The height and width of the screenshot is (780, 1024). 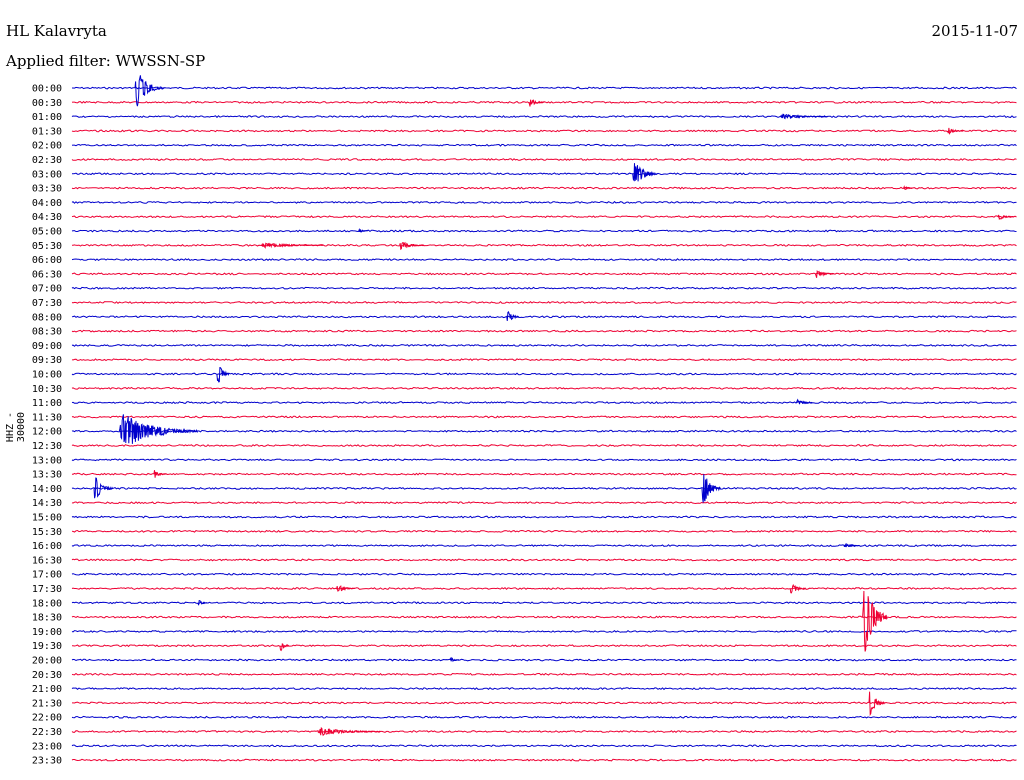 What do you see at coordinates (47, 232) in the screenshot?
I see `row-time-label: 05:00` at bounding box center [47, 232].